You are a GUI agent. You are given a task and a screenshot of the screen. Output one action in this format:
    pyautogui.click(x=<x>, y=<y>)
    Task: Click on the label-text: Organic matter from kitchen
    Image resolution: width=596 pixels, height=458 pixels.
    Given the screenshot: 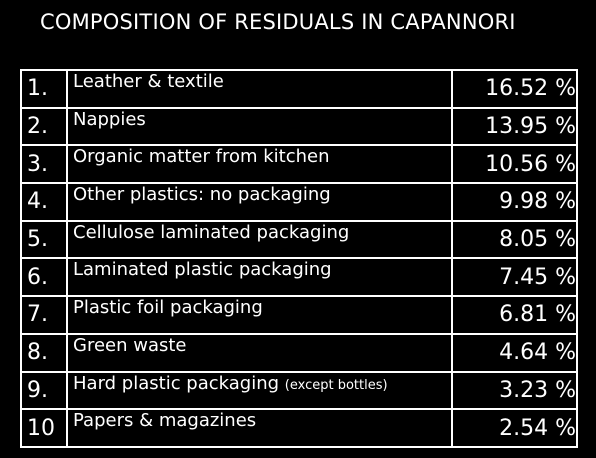 What is the action you would take?
    pyautogui.click(x=201, y=157)
    